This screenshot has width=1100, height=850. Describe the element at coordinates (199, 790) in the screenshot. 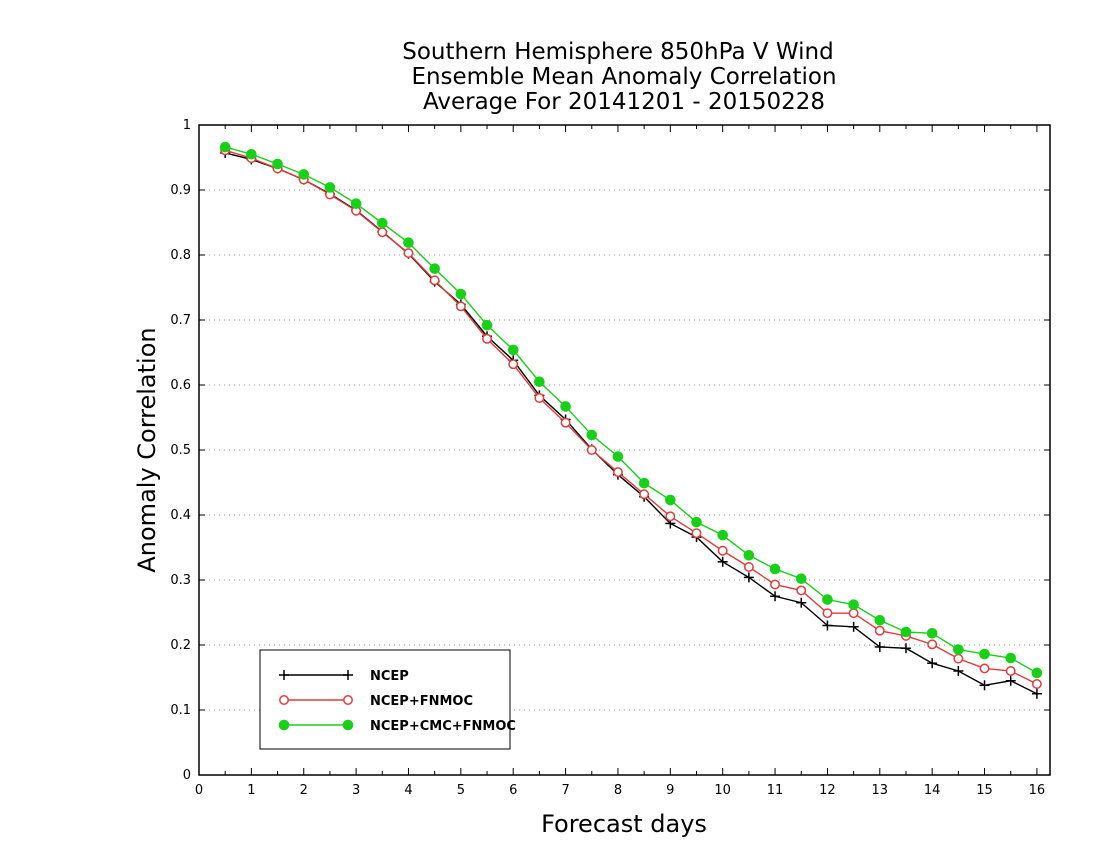

I see `x-tick-label-0: 0` at that location.